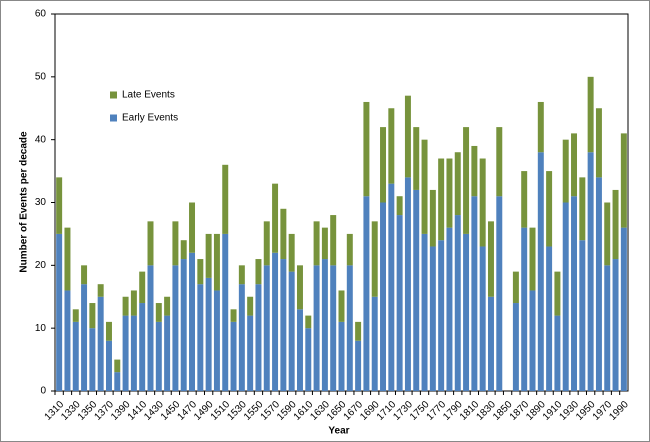 Image resolution: width=650 pixels, height=442 pixels. What do you see at coordinates (41, 76) in the screenshot?
I see `y-tick-label: 50` at bounding box center [41, 76].